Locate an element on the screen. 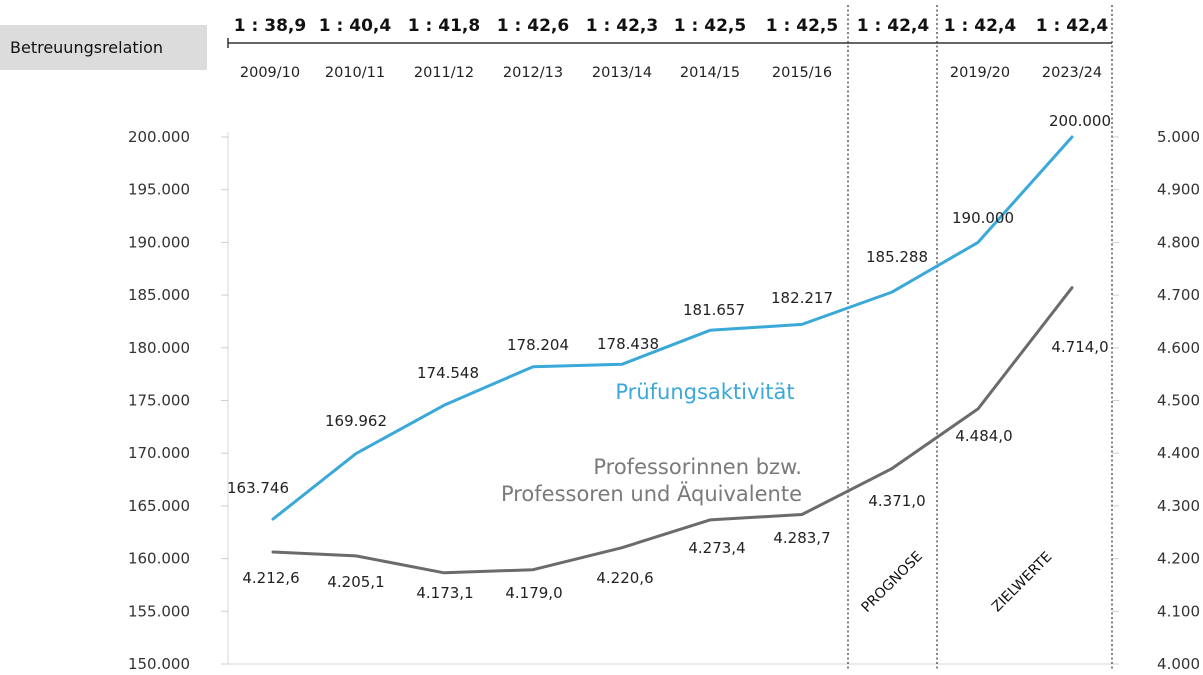  grey-data-label: 4.179,0 is located at coordinates (533, 593).